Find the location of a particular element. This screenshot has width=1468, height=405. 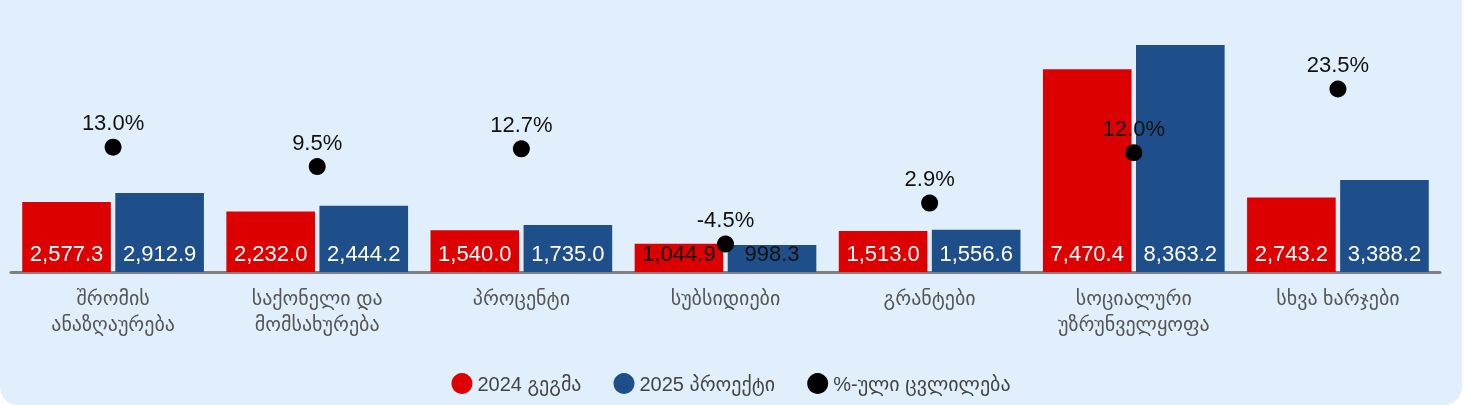

data-label: 8,363.2 is located at coordinates (1180, 253).